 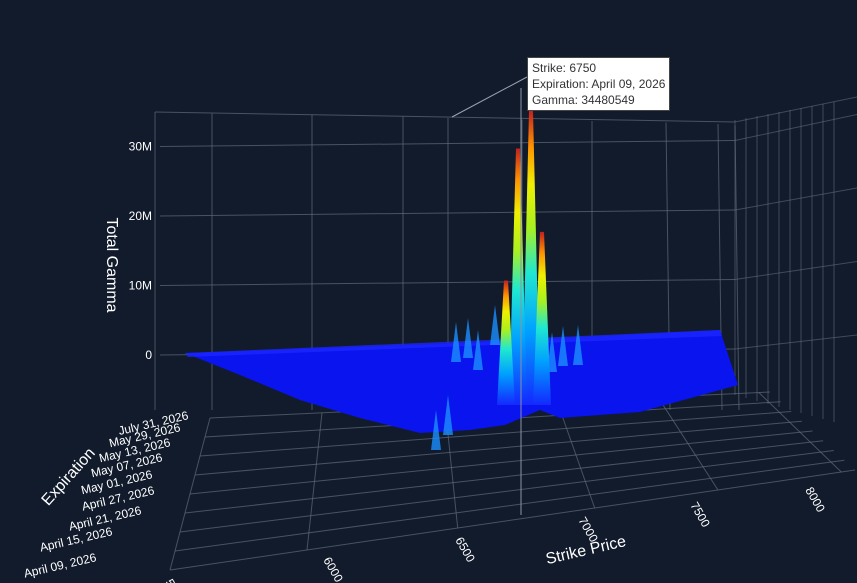 I want to click on wall-top-edge, so click(x=445, y=117).